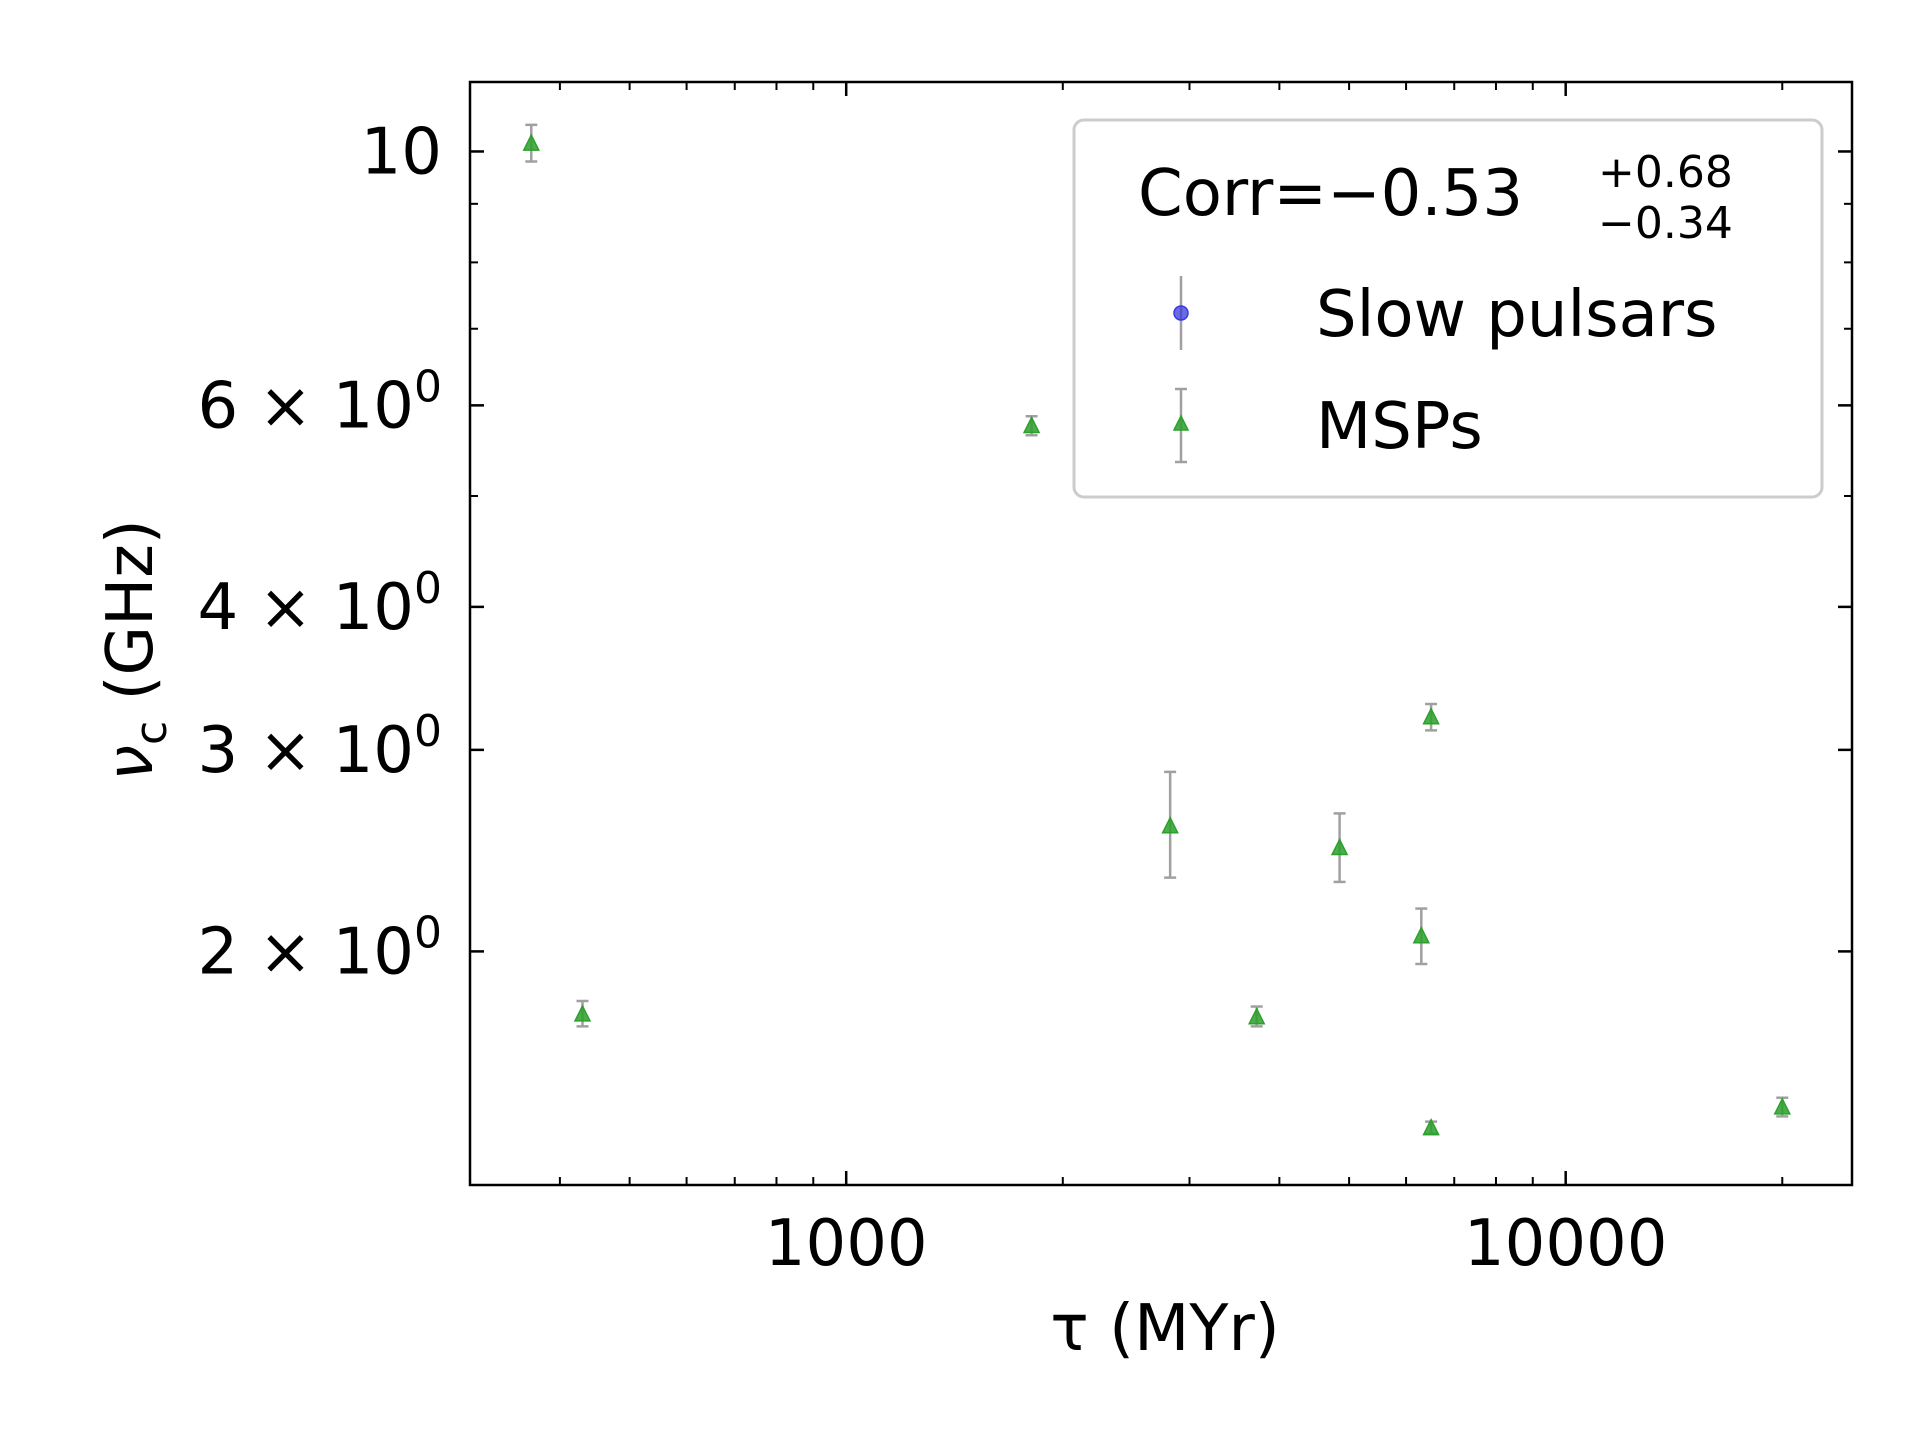 This screenshot has width=1920, height=1440. I want to click on y-tick-label: 10, so click(401, 152).